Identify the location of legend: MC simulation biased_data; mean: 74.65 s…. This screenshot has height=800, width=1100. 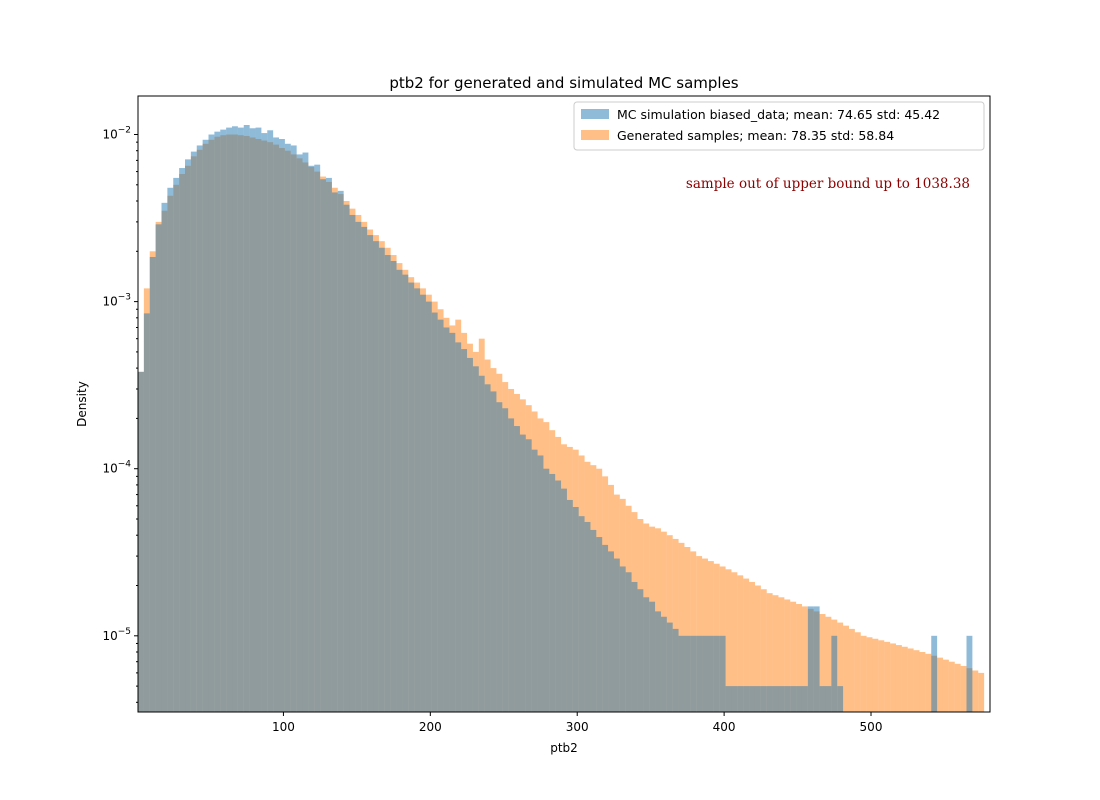
(779, 126).